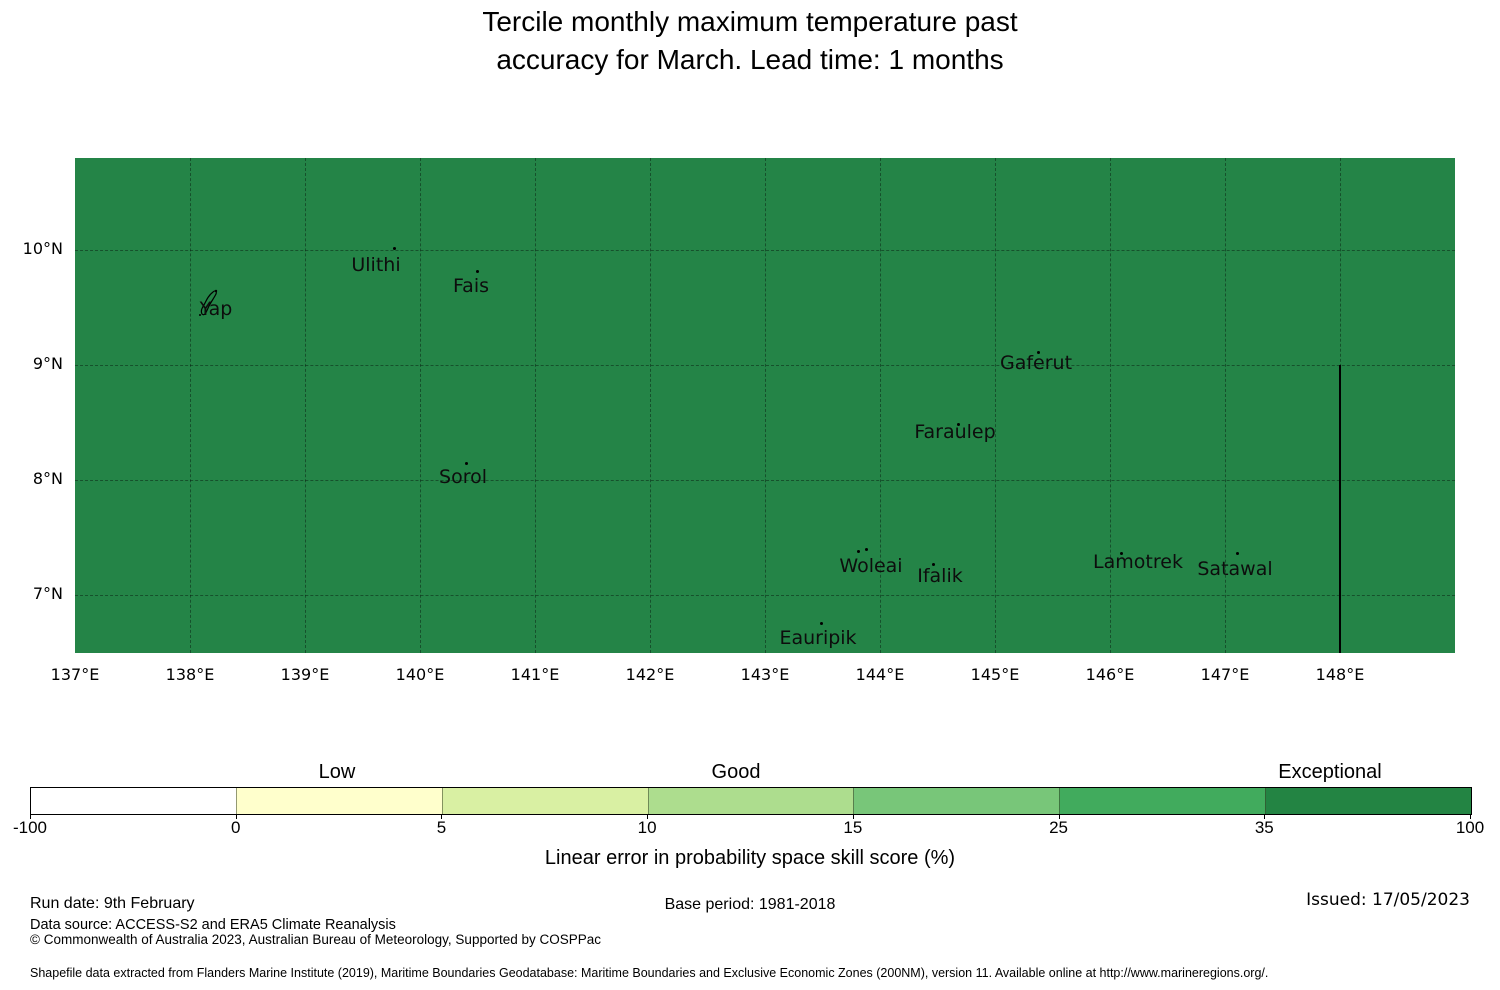 This screenshot has height=990, width=1500. Describe the element at coordinates (1340, 674) in the screenshot. I see `x-tick-label: 148°E` at that location.